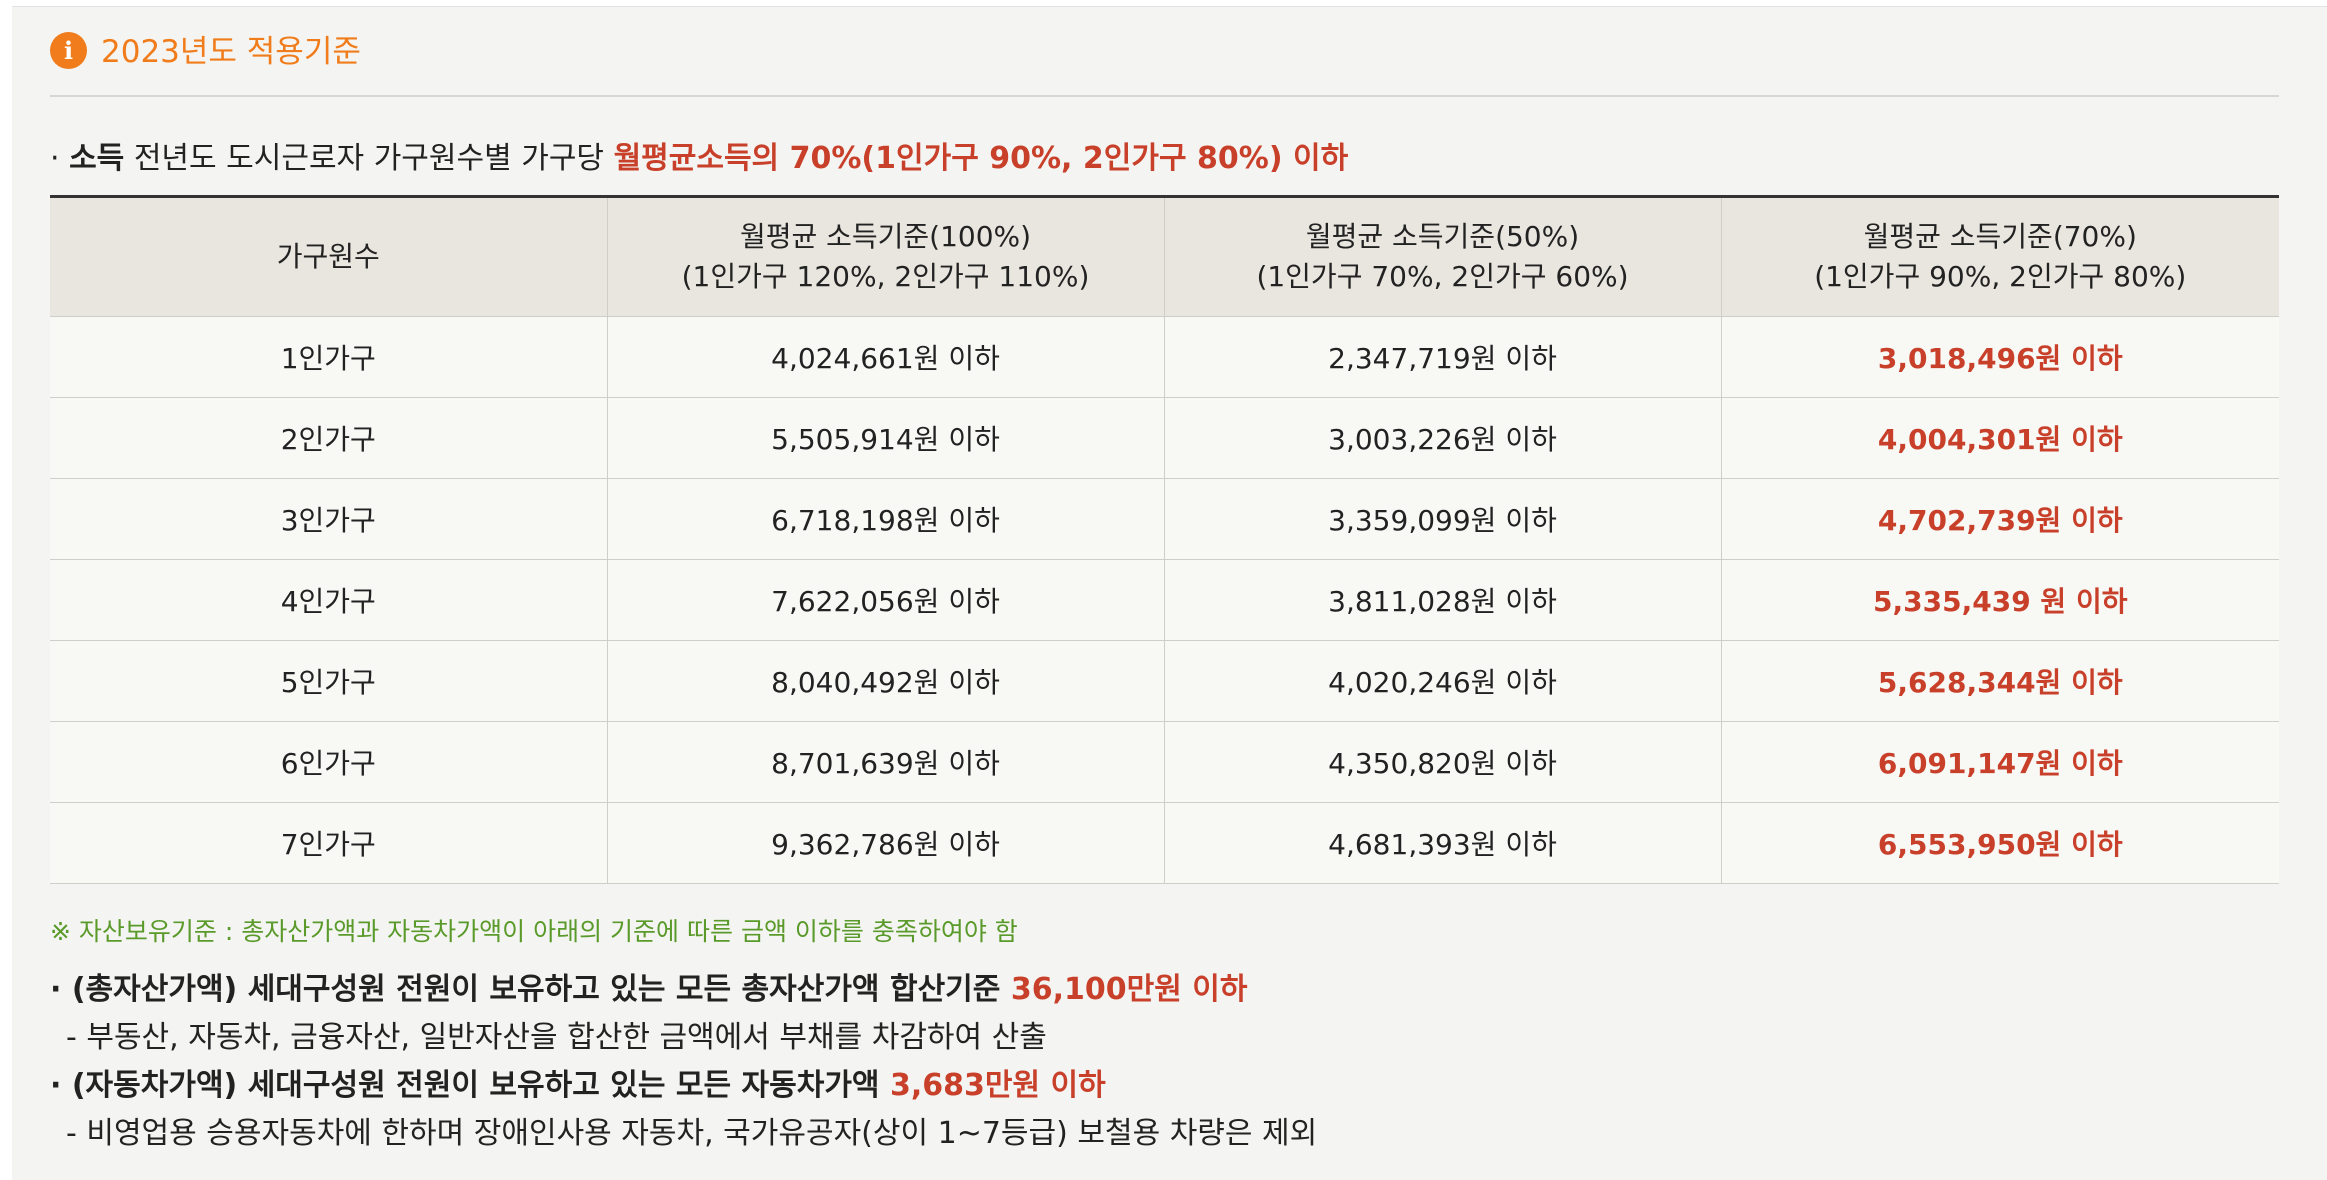 The image size is (2327, 1180). I want to click on household-size-cell: 4인가구, so click(329, 600).